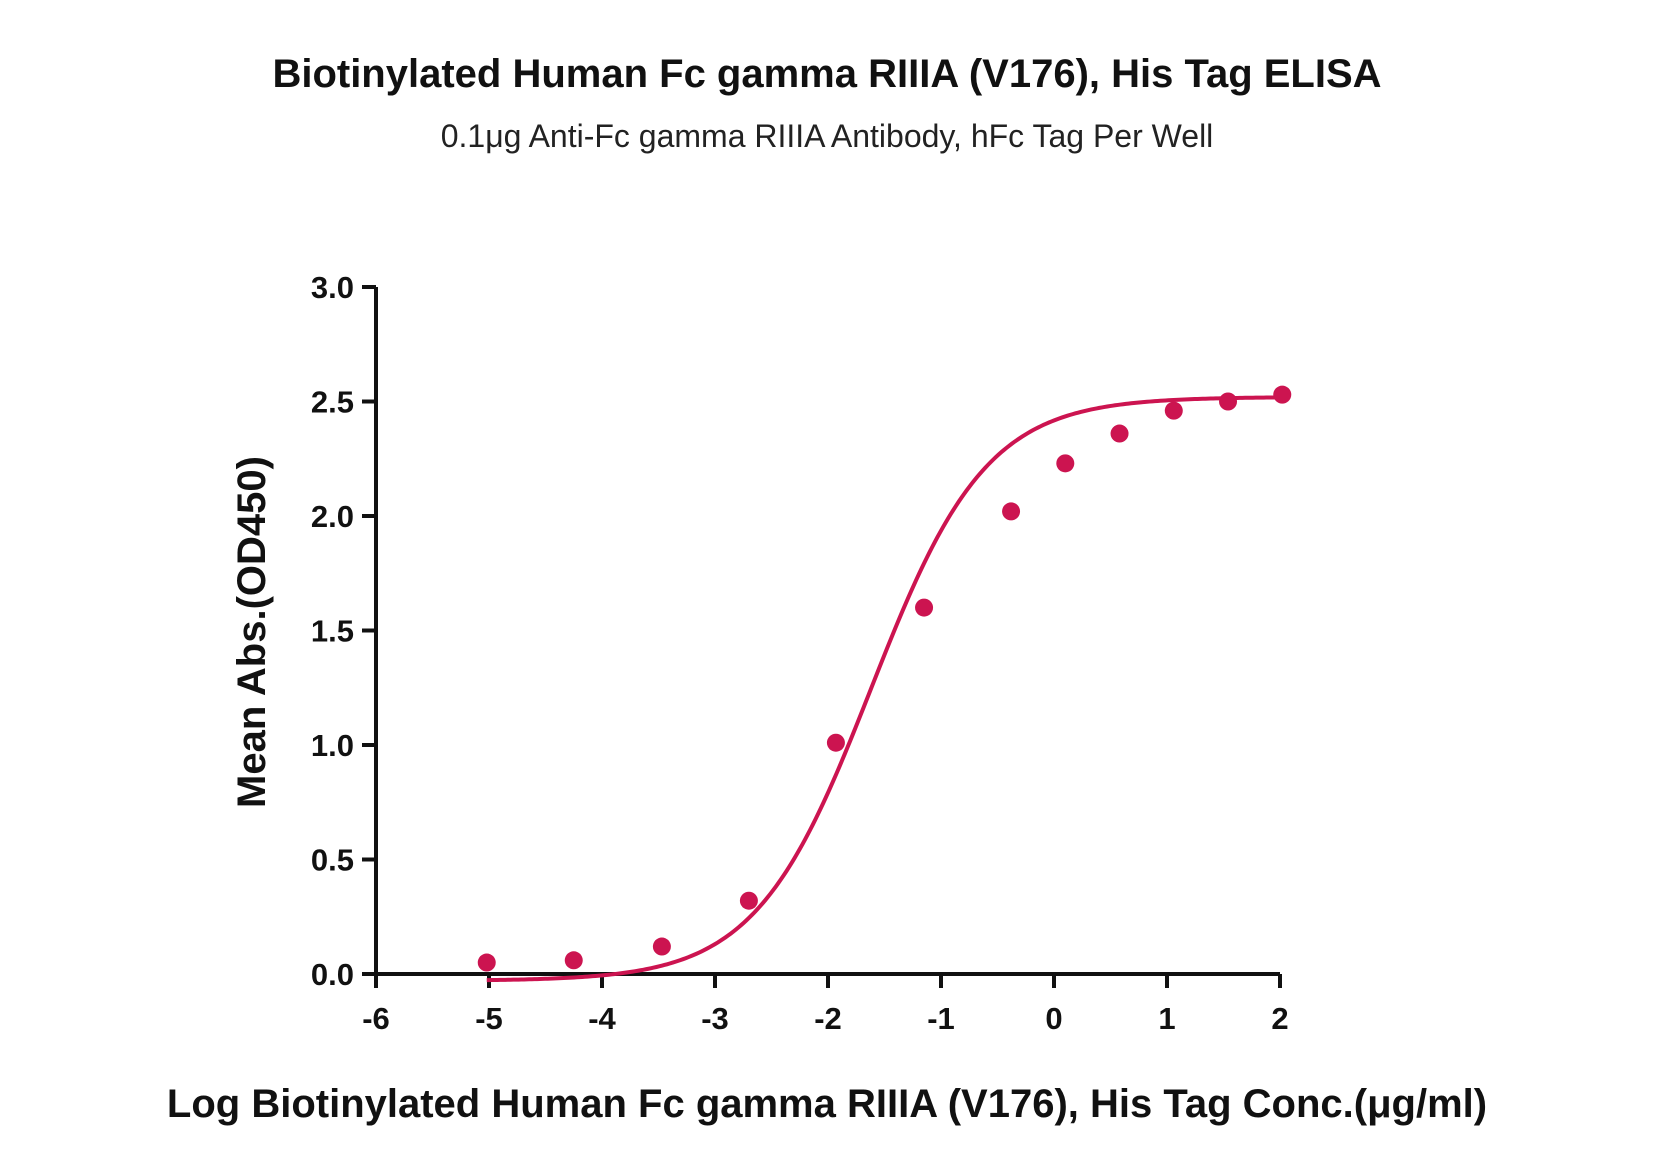 This screenshot has height=1171, width=1654. What do you see at coordinates (332, 516) in the screenshot?
I see `y-tick-label: 2.0` at bounding box center [332, 516].